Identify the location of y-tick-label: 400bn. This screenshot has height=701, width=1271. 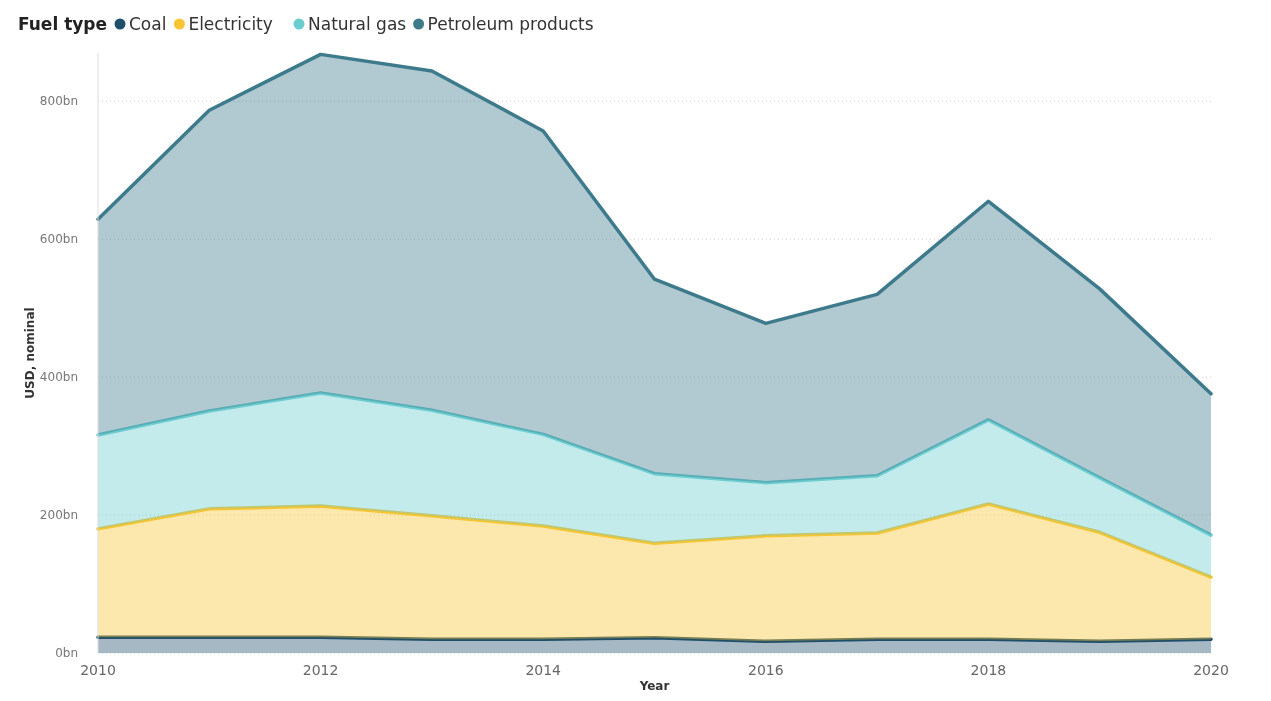
(58, 377).